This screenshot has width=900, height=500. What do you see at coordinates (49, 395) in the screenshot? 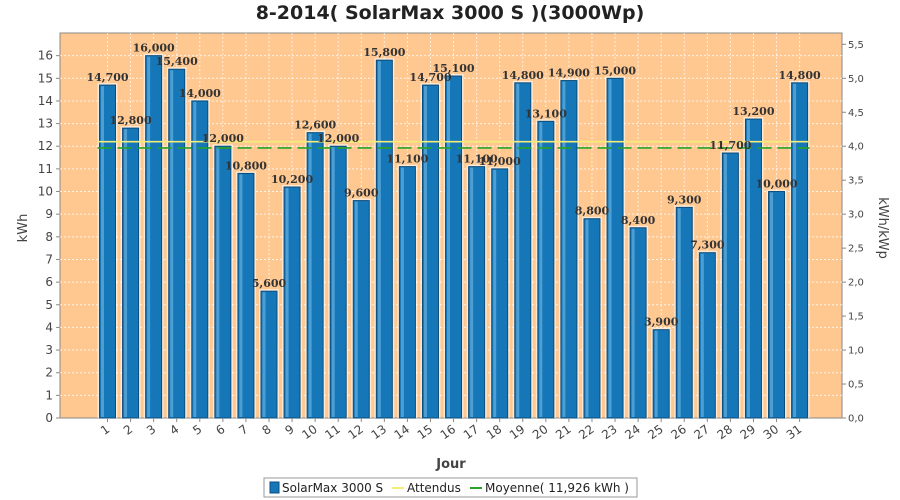
I see `y-tick-label: 1` at bounding box center [49, 395].